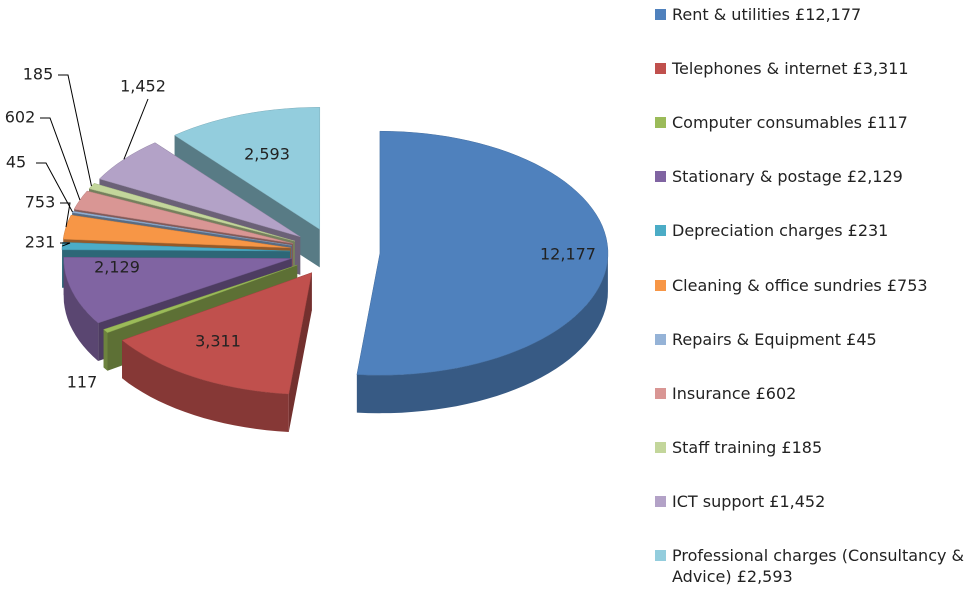 This screenshot has width=980, height=590. I want to click on data-label: 185, so click(38, 74).